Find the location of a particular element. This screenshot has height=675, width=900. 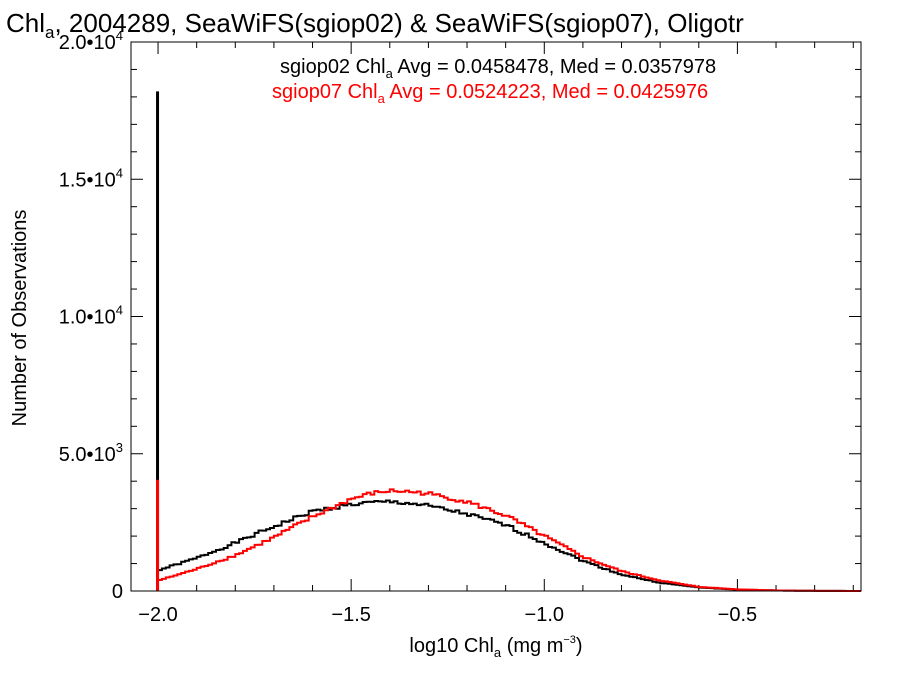

x-tick-label: −0.5 is located at coordinates (737, 615).